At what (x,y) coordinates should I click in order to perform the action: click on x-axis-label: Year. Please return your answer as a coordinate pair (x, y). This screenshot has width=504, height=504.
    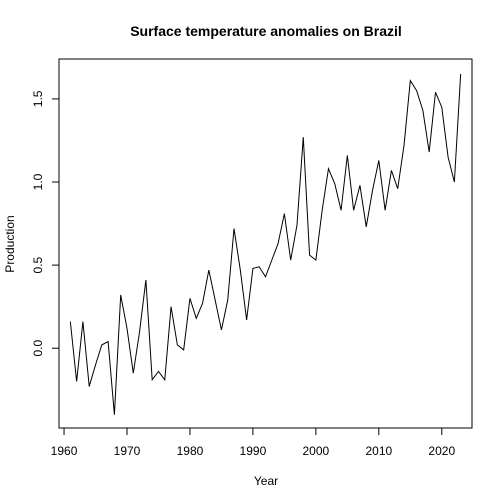
    Looking at the image, I should click on (266, 481).